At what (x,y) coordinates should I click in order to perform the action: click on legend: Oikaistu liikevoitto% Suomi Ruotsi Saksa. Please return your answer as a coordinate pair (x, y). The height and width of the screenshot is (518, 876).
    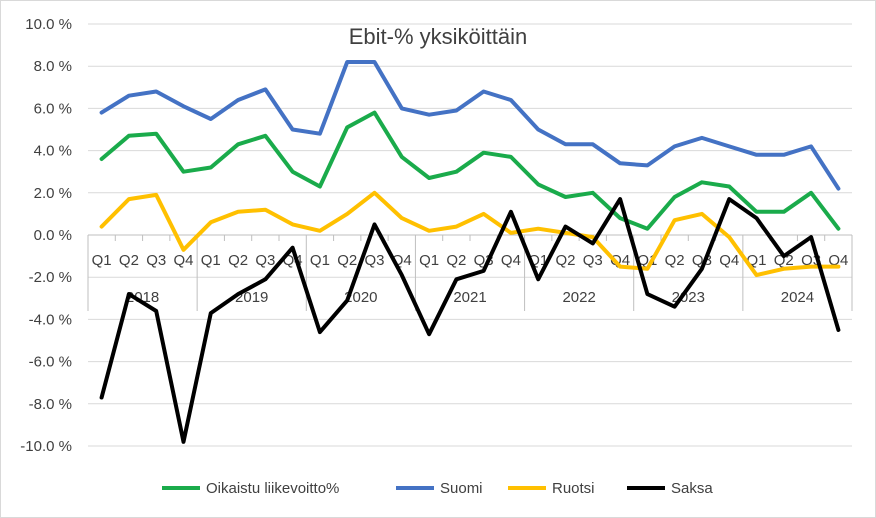
    Looking at the image, I should click on (437, 488).